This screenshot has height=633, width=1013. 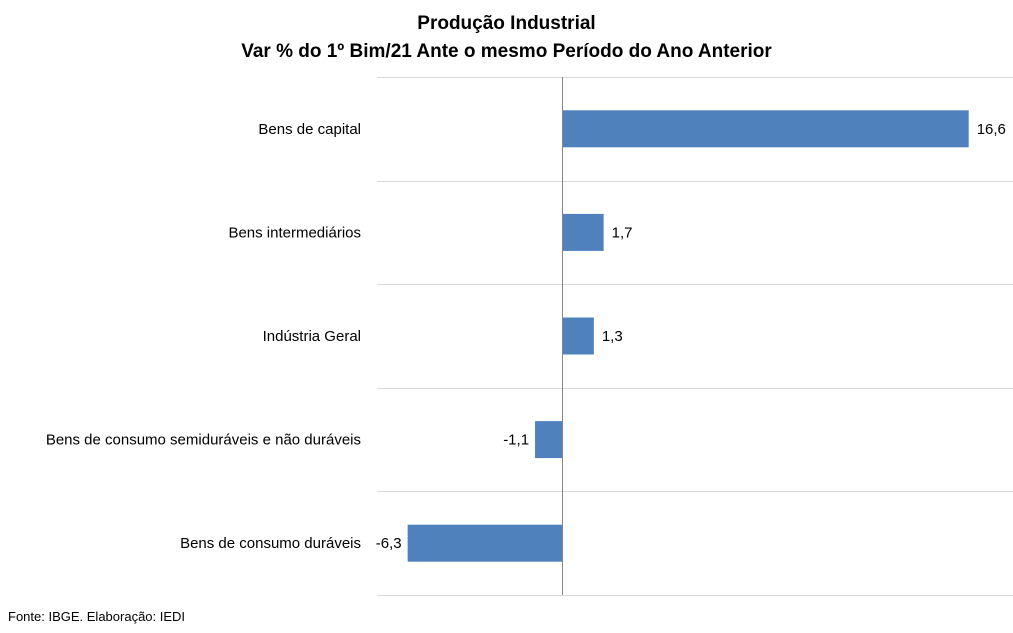 I want to click on category-label: Bens de capital, so click(x=309, y=129).